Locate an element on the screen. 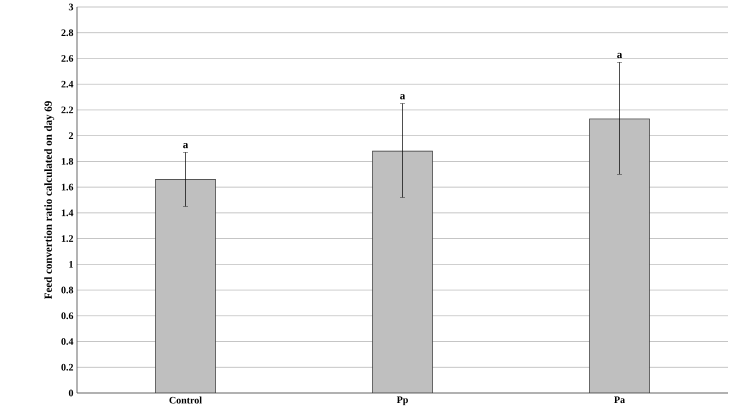 The image size is (738, 420). y-tick-label: 0.2 is located at coordinates (67, 367).